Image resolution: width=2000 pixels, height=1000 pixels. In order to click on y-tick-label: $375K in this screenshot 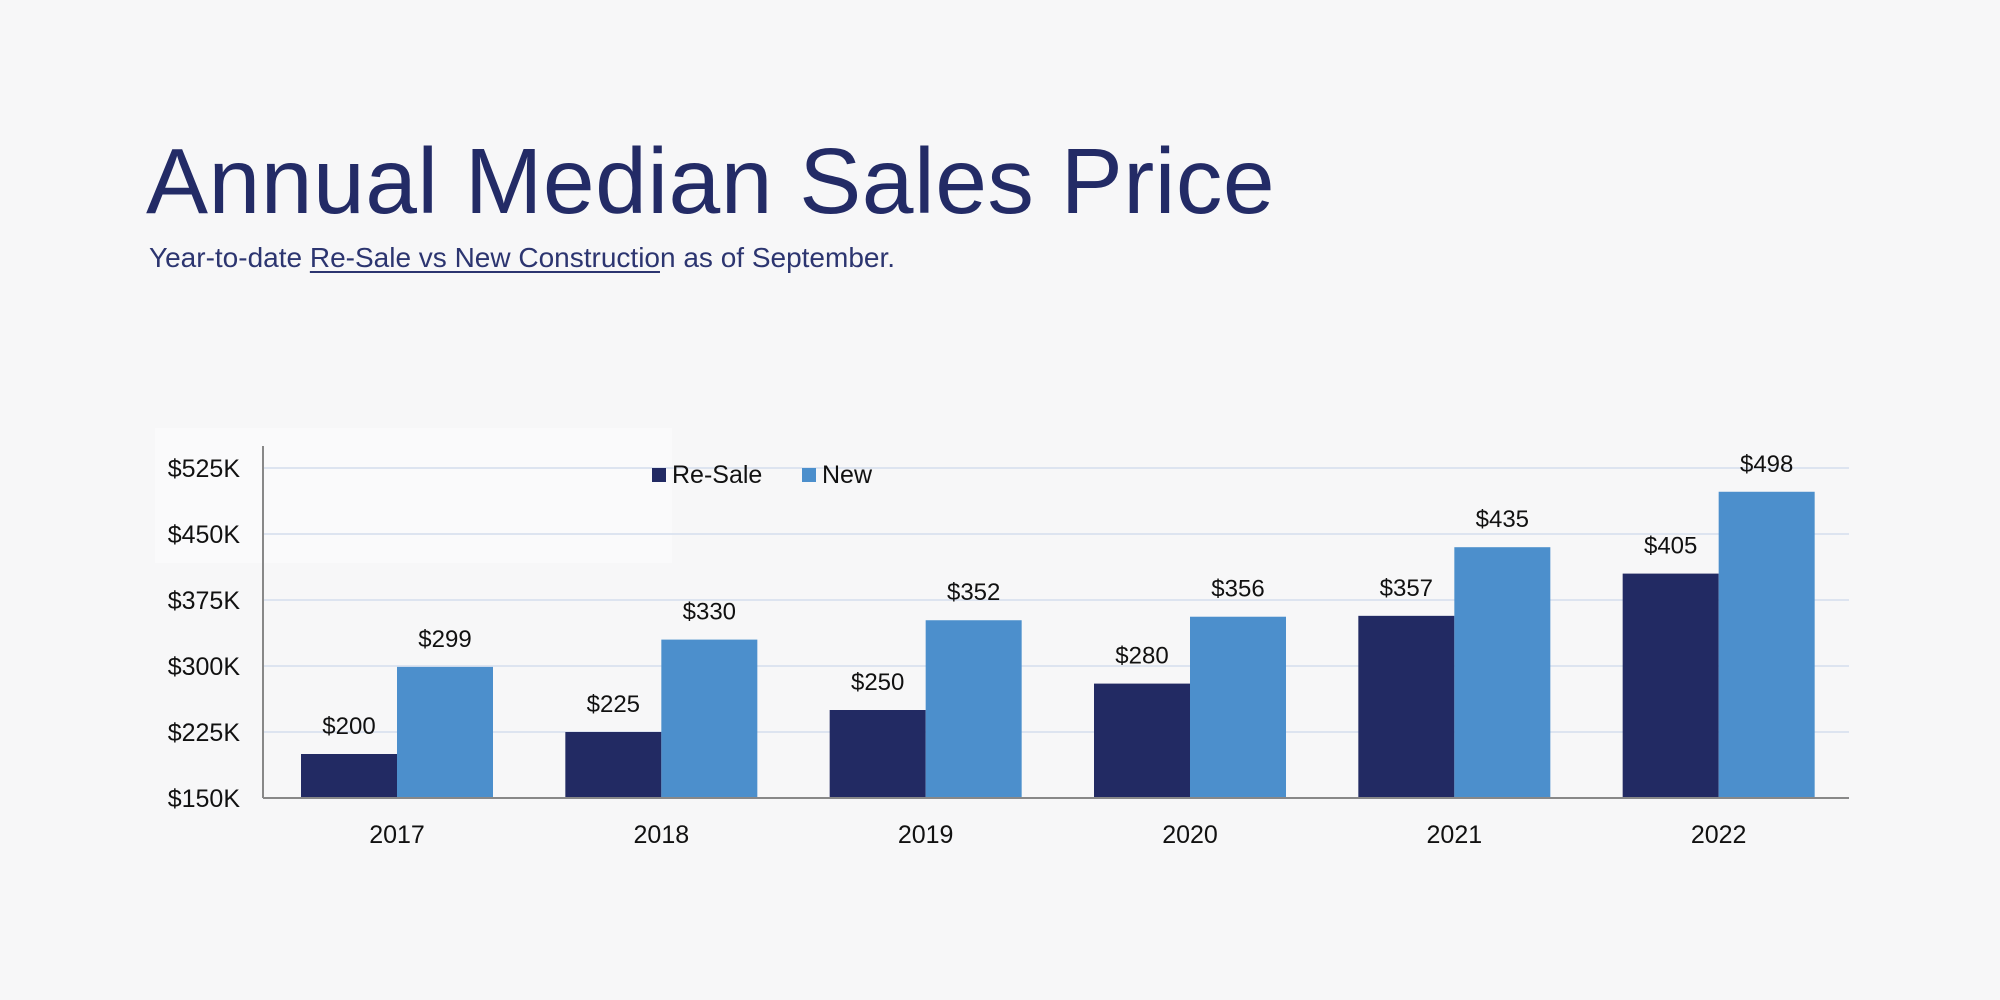, I will do `click(204, 601)`.